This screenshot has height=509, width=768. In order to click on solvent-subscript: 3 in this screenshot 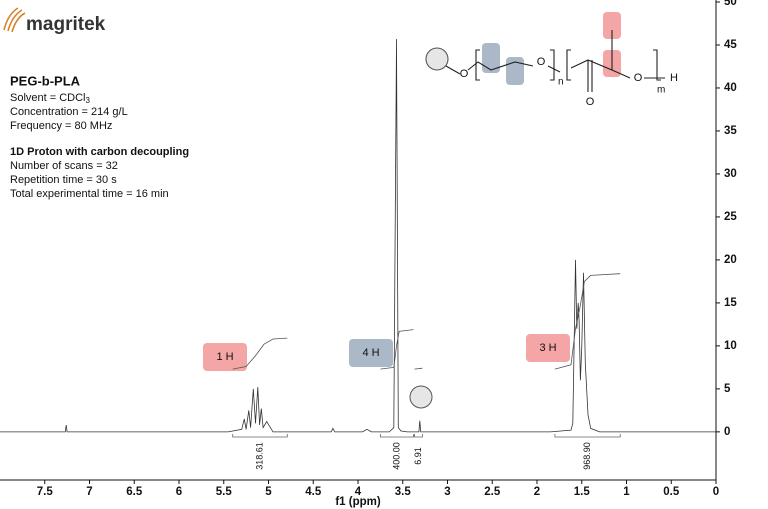, I will do `click(88, 100)`.